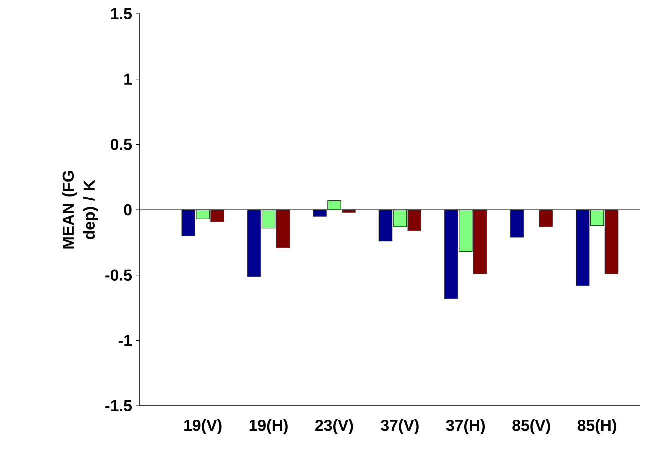 Image resolution: width=655 pixels, height=454 pixels. Describe the element at coordinates (121, 144) in the screenshot. I see `y-tick-label: 0.5` at that location.